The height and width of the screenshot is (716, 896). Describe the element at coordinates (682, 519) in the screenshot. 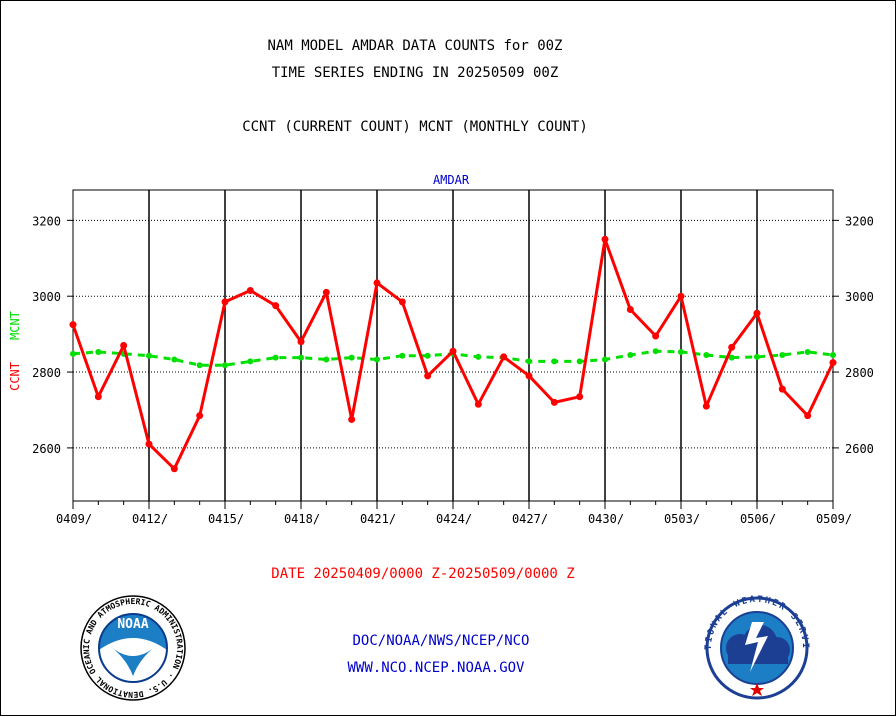

I see `x-tick-label: 0503/` at that location.